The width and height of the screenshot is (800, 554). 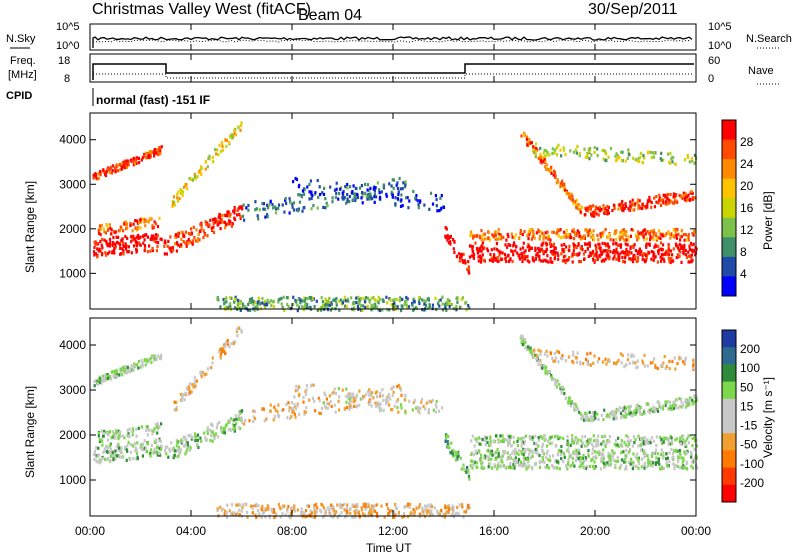 I want to click on colorbar-tick: -50, so click(x=749, y=445).